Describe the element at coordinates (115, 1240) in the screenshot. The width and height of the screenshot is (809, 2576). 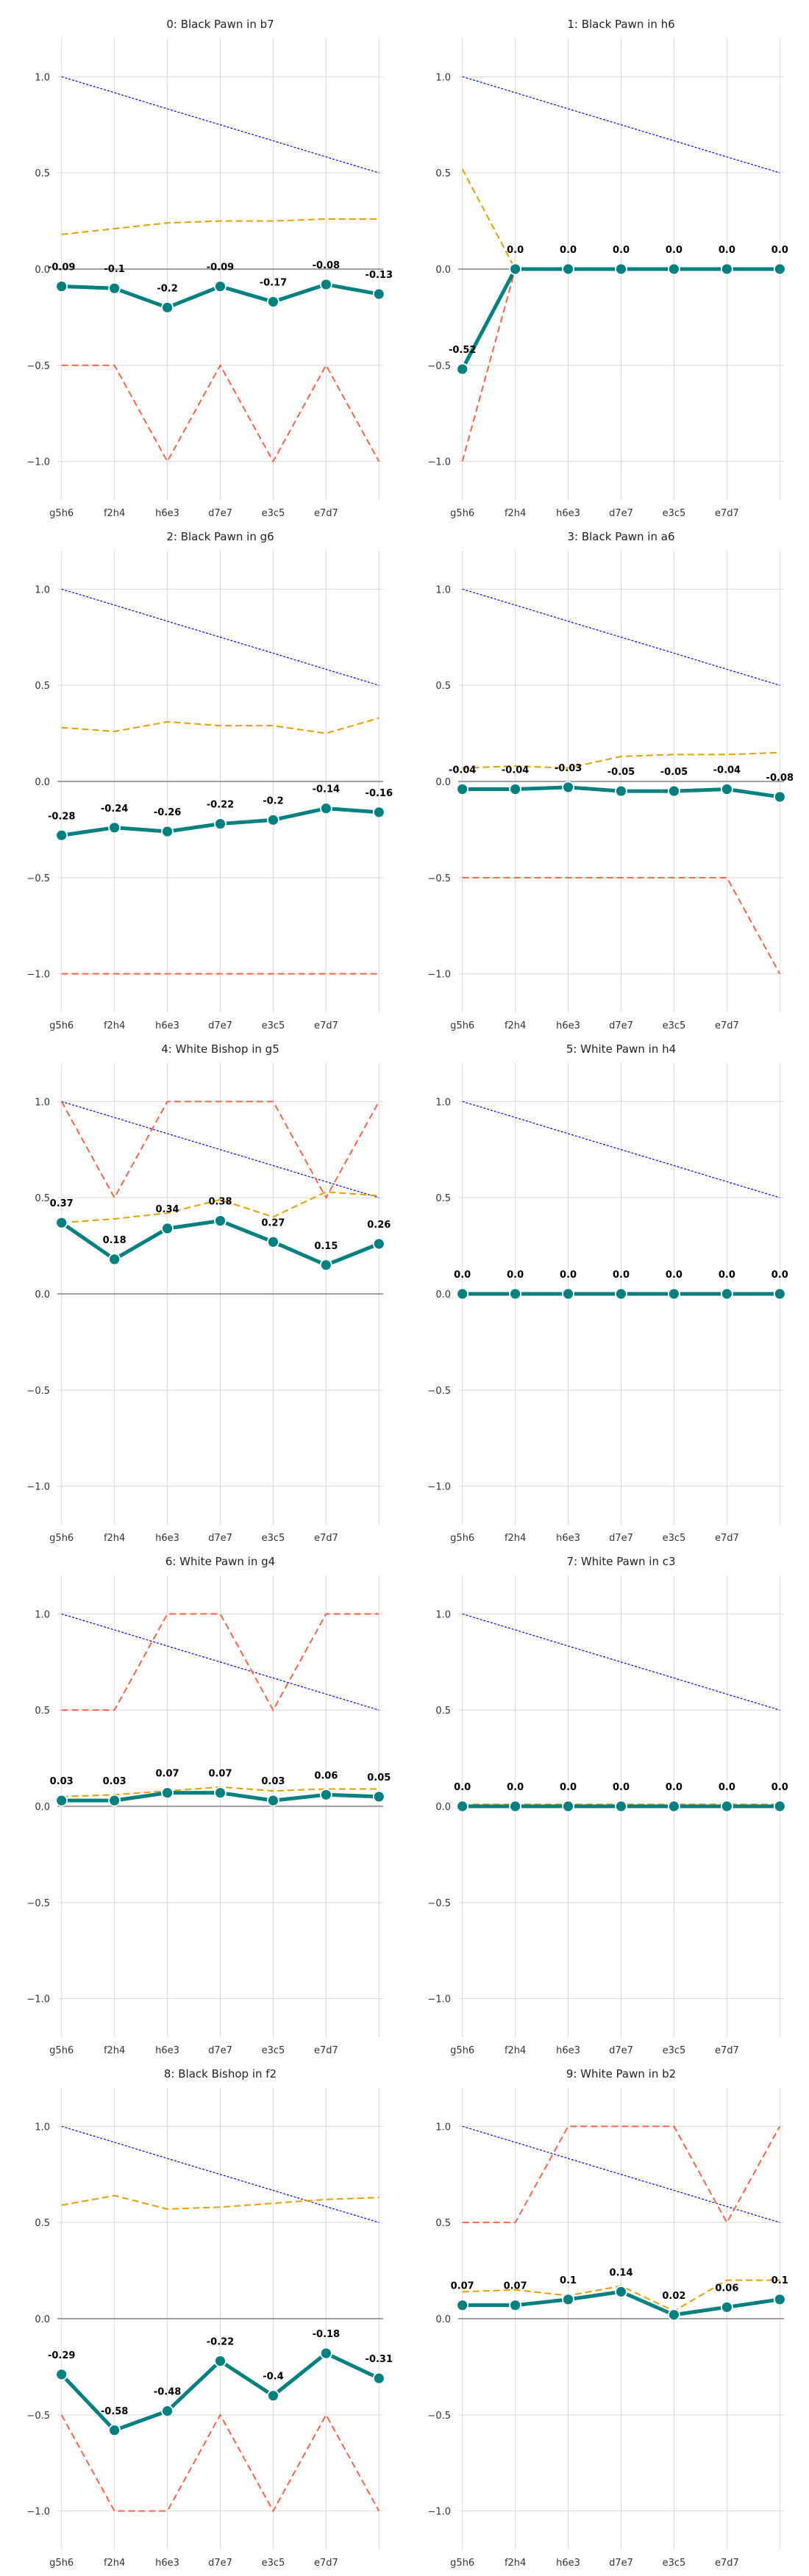
I see `data-label: 0.18` at that location.